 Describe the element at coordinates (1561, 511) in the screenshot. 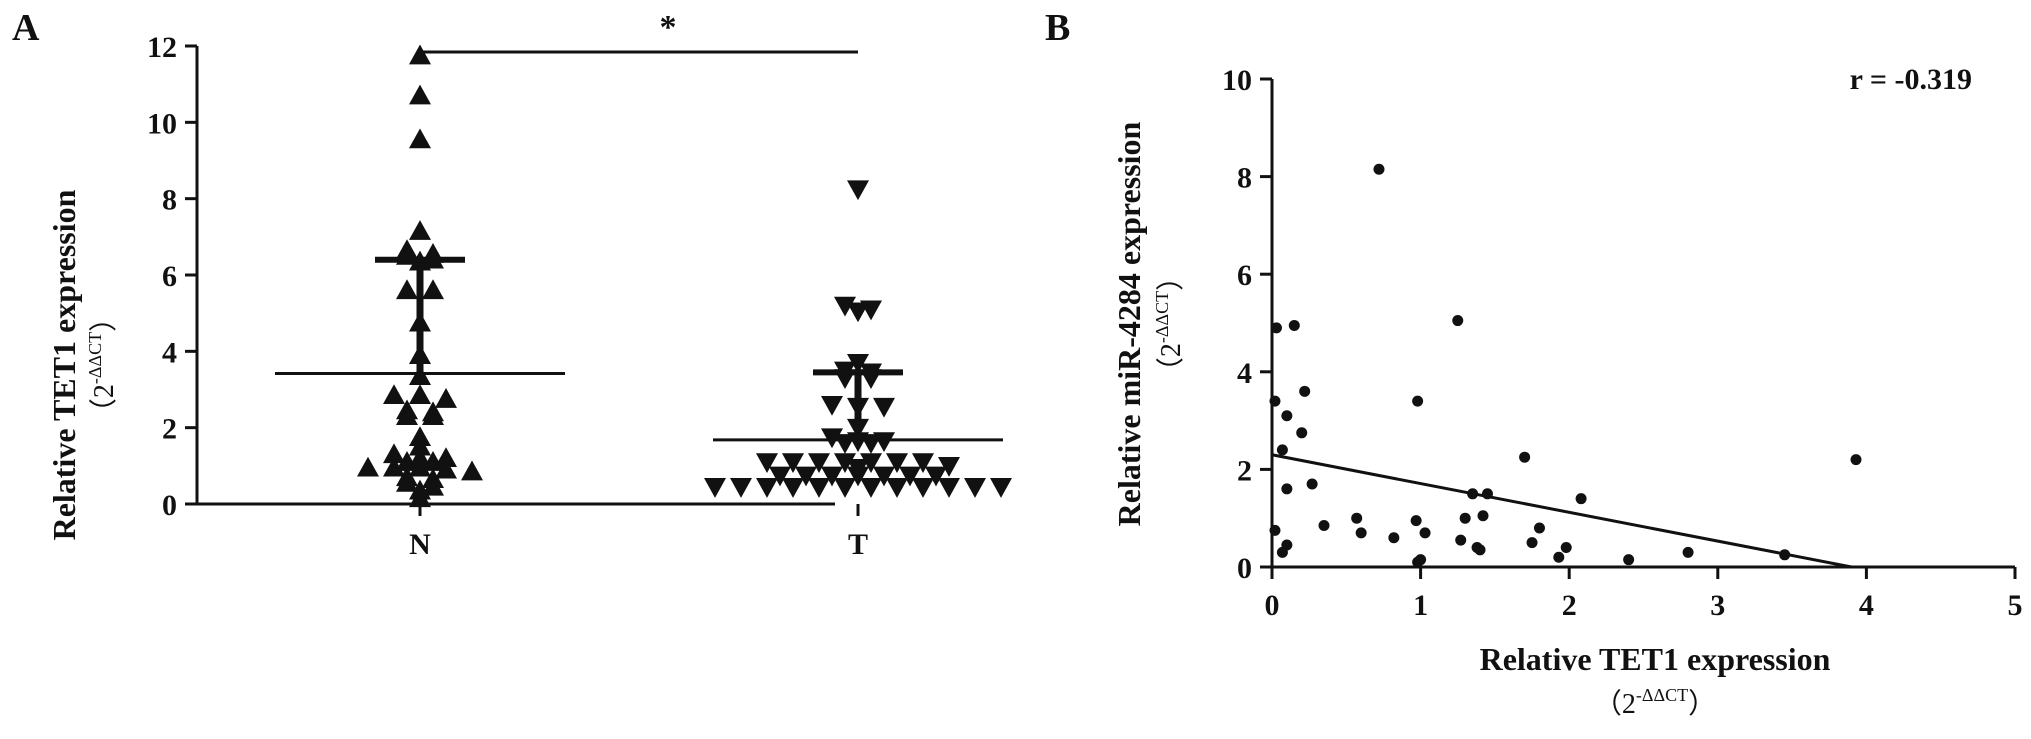

I see `panel-b-regression-line` at that location.